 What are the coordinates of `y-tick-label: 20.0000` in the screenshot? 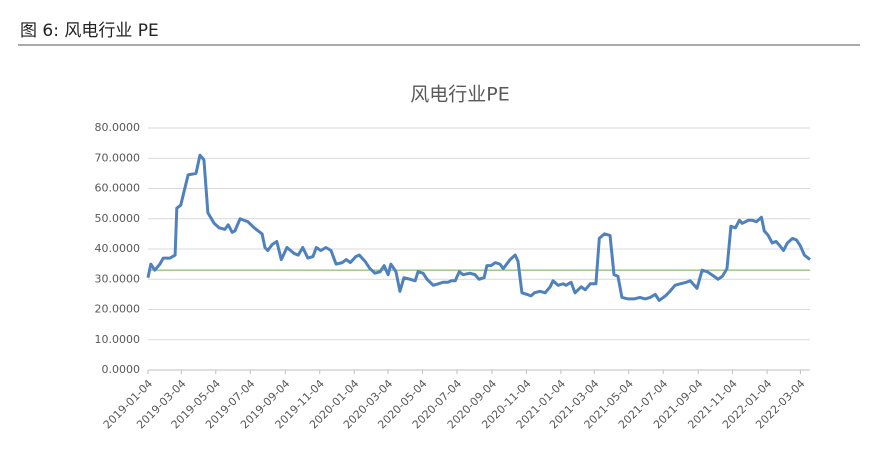 It's located at (118, 309).